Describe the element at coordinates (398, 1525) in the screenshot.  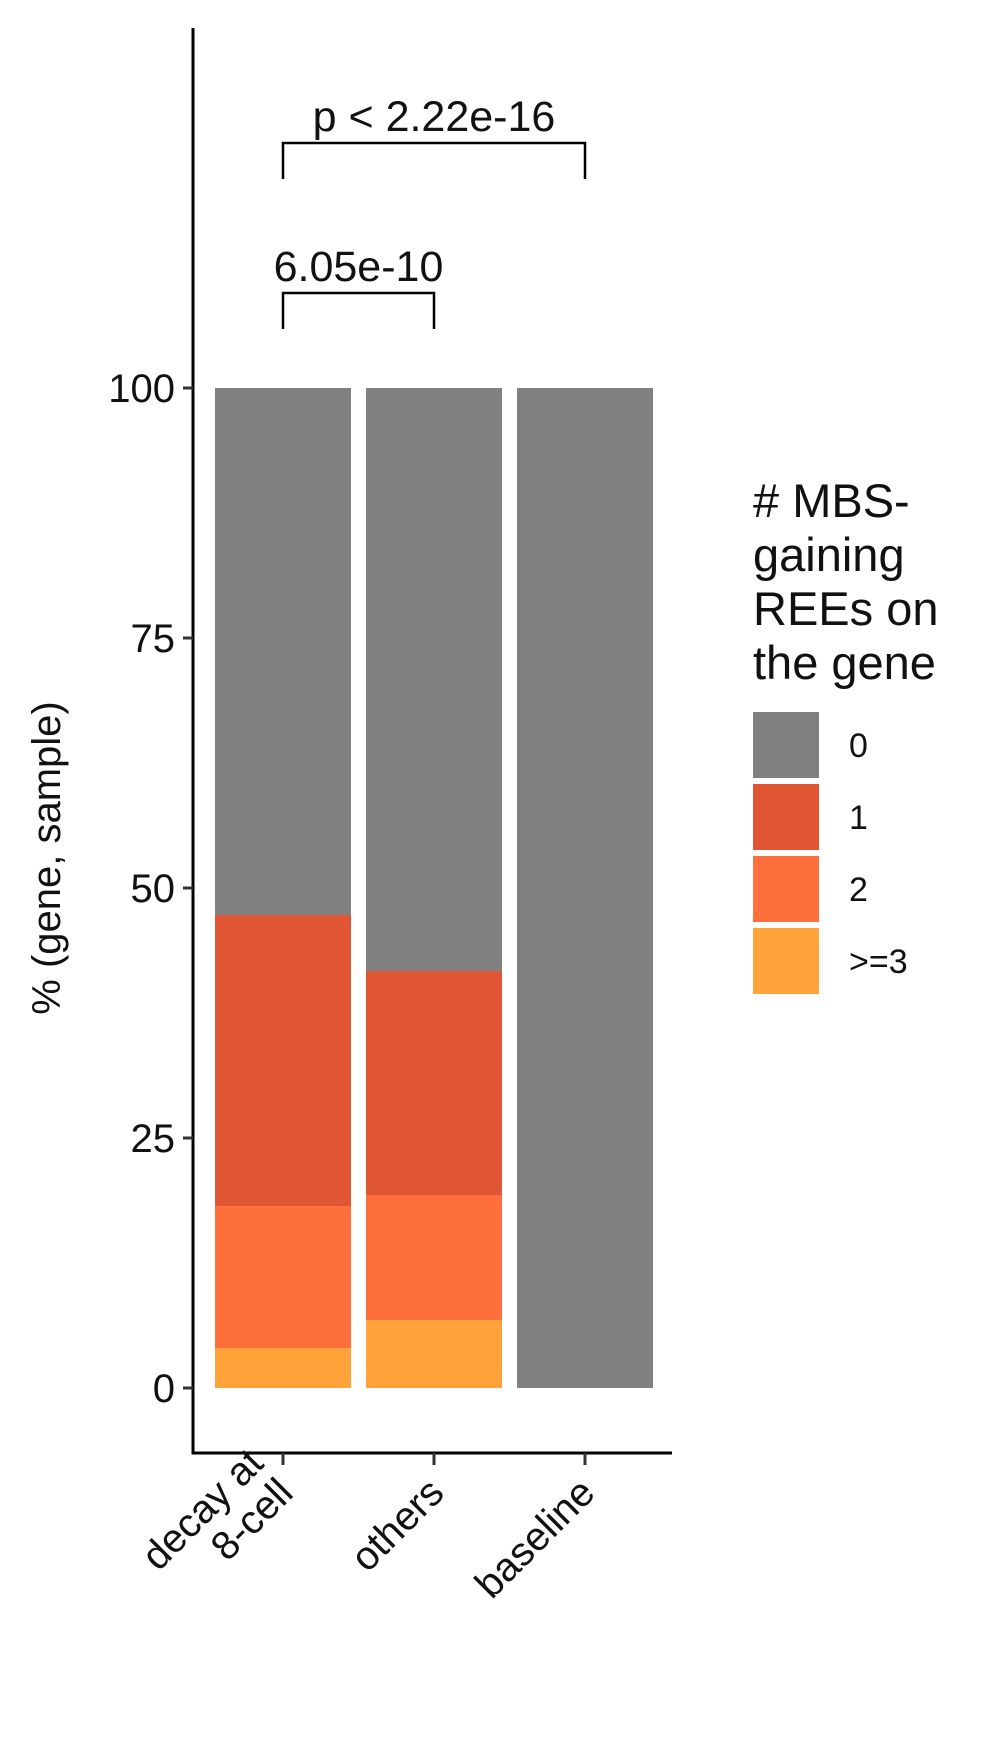
I see `x-tick-label: others` at that location.